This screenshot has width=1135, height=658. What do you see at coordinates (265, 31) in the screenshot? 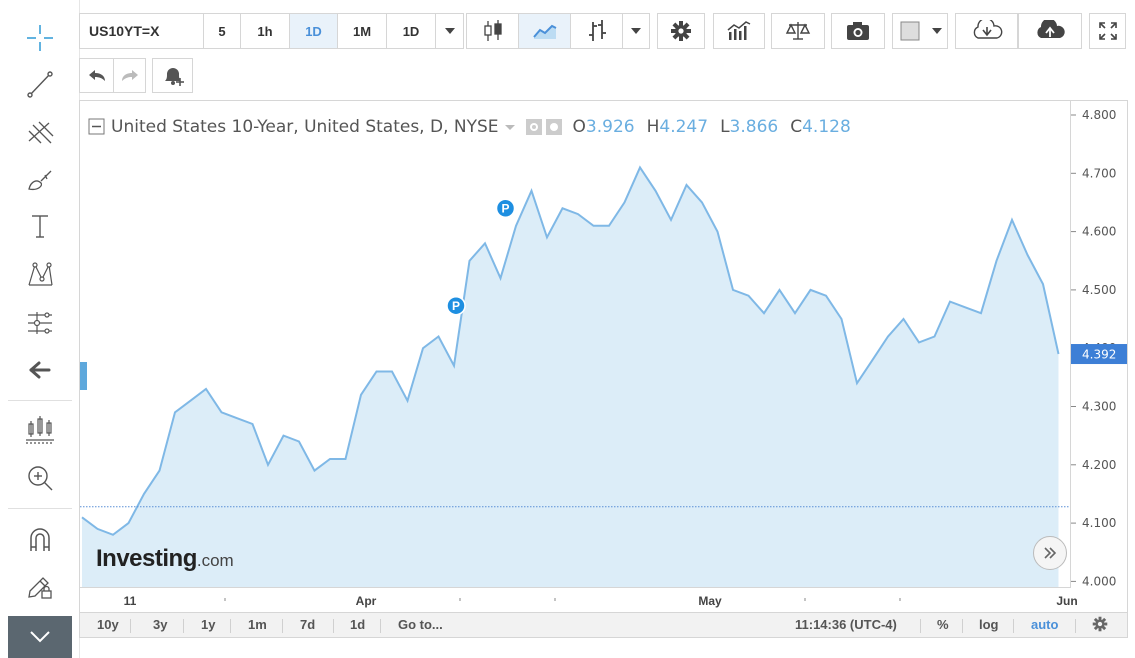
I see `interval-button-1h: 1h` at bounding box center [265, 31].